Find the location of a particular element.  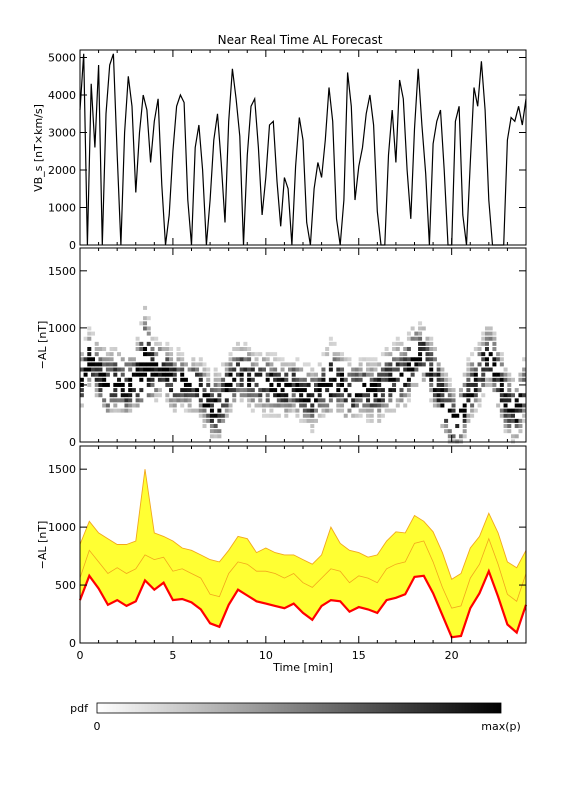

colorbar-label: pdf is located at coordinates (79, 708).